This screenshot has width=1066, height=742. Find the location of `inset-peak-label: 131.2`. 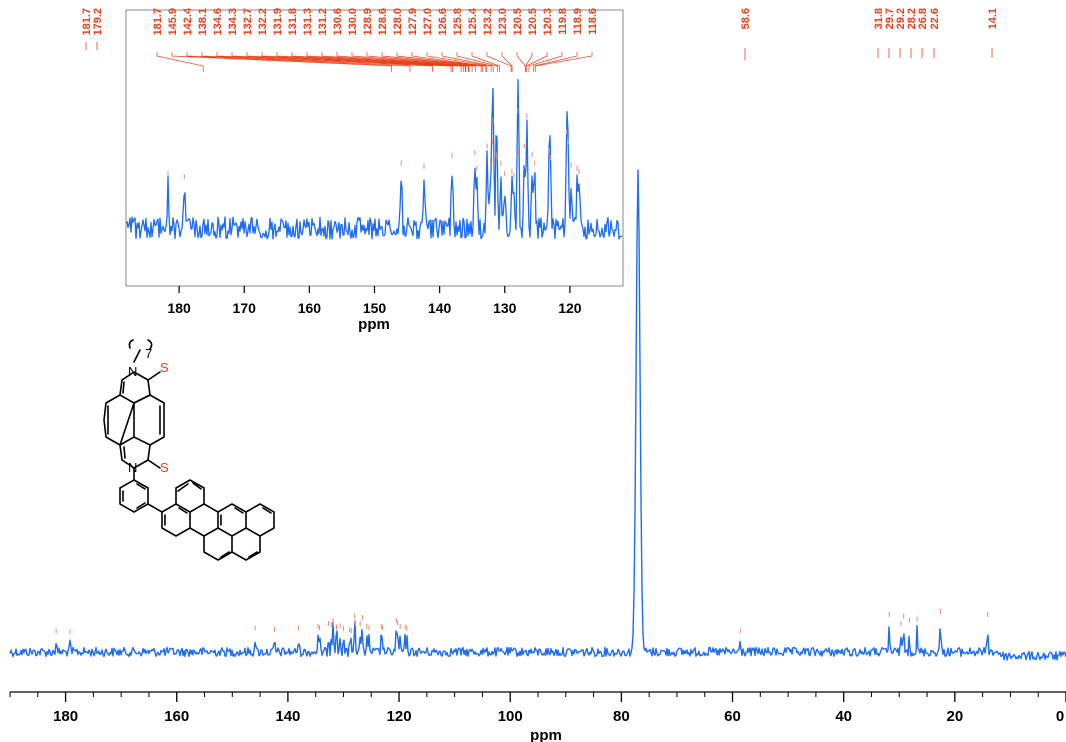

inset-peak-label: 131.2 is located at coordinates (323, 22).